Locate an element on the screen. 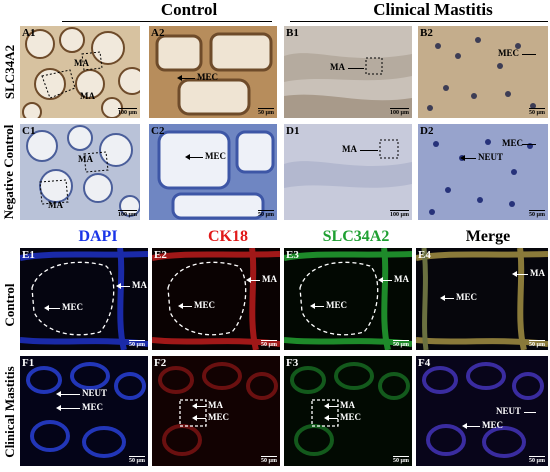 Image resolution: width=550 pixels, height=472 pixels. panel-c2: C2 MEC 50 µm is located at coordinates (213, 172).